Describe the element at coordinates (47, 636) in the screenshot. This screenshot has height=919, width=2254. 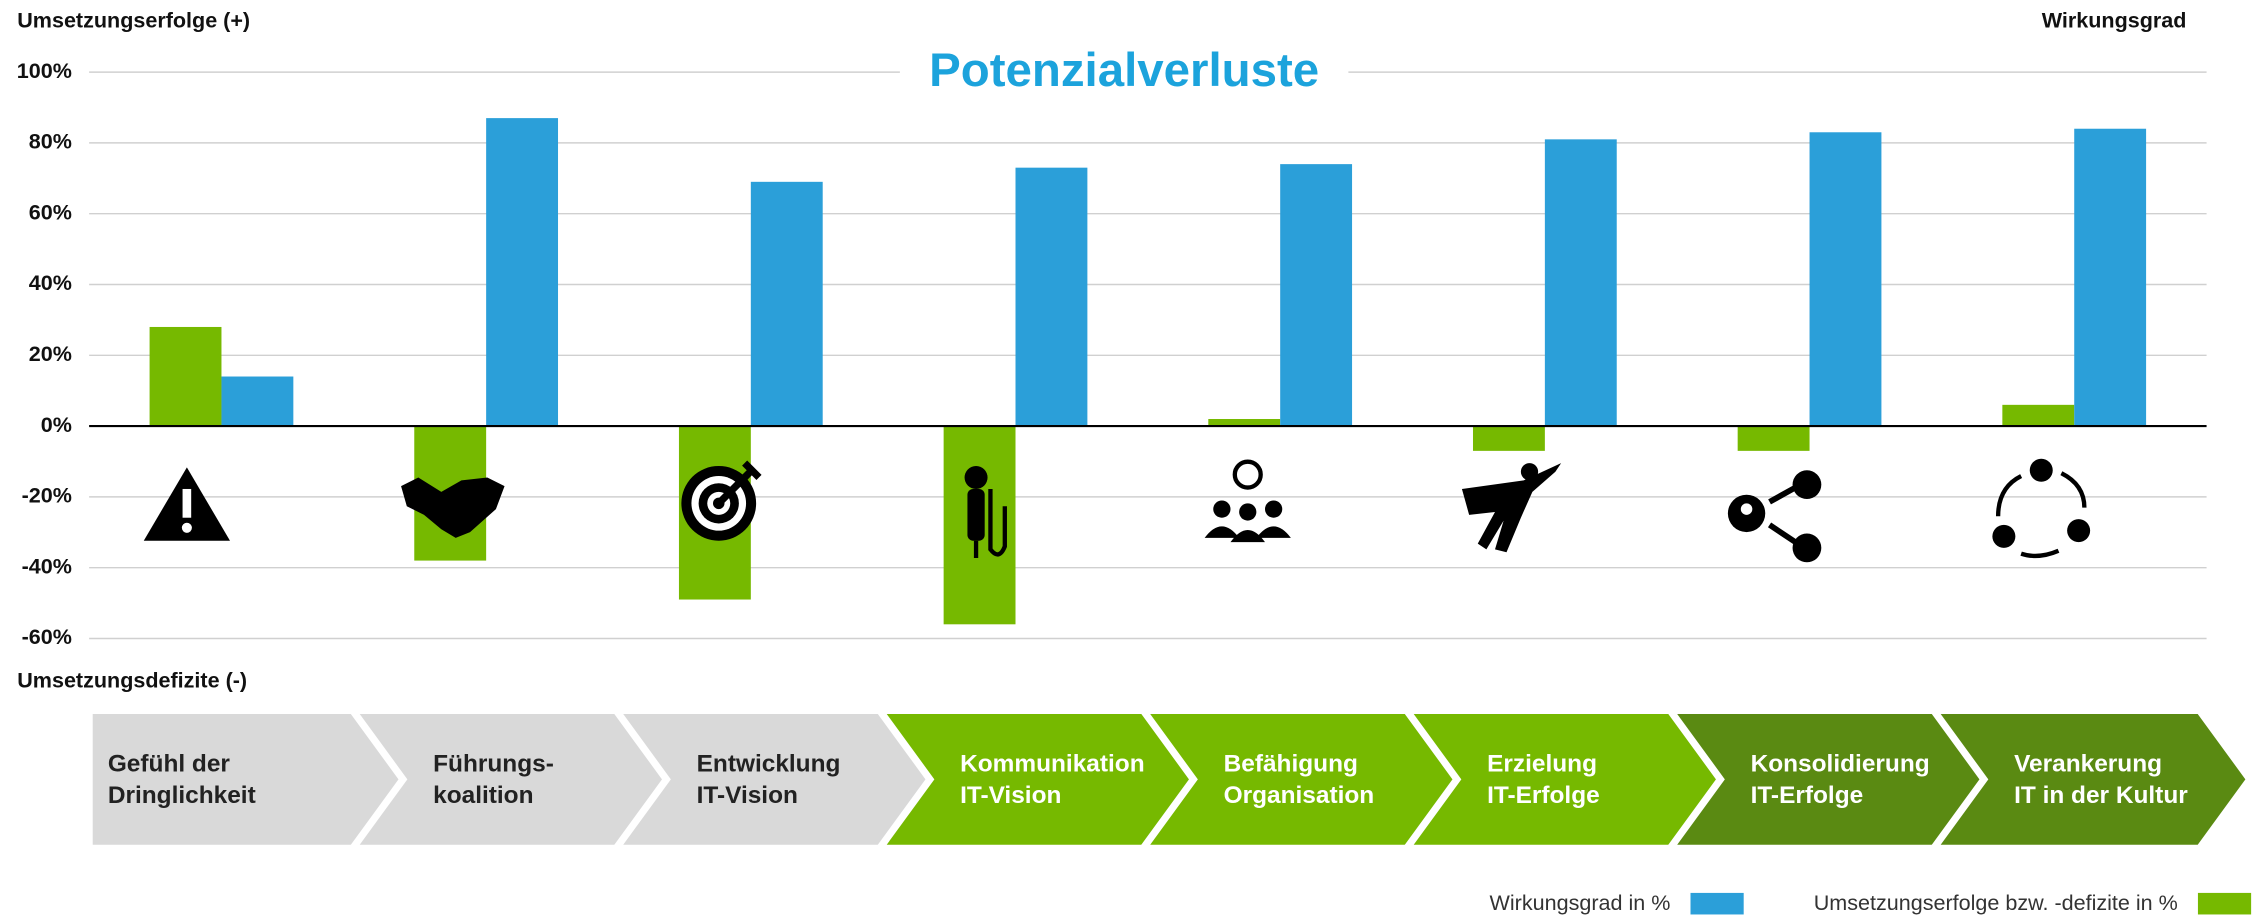
I see `y-tick-label: -60%` at that location.